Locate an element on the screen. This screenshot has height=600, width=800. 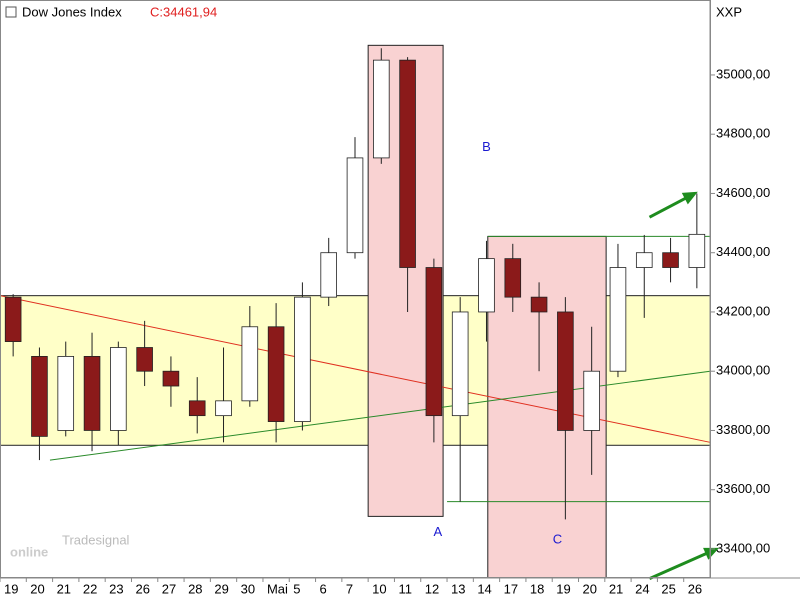
y-tick-label: 33800,00 is located at coordinates (743, 429).